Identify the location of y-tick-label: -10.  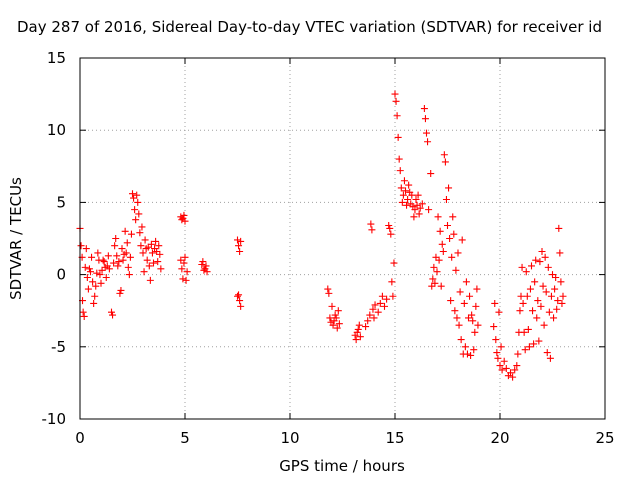
(54, 419).